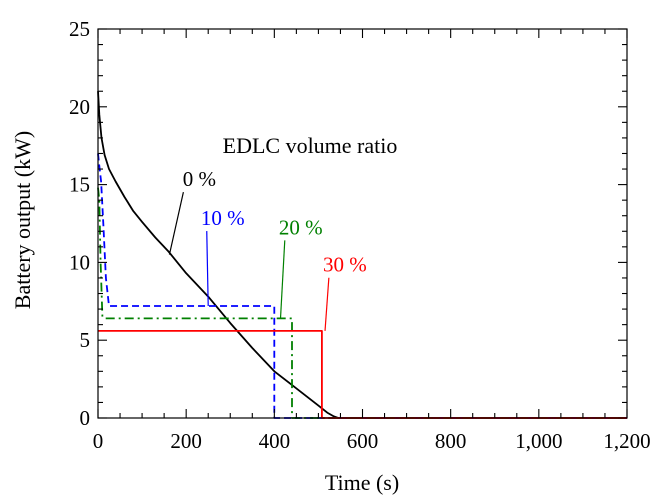 This screenshot has width=658, height=497. I want to click on x-tick-label-1: 200, so click(186, 441).